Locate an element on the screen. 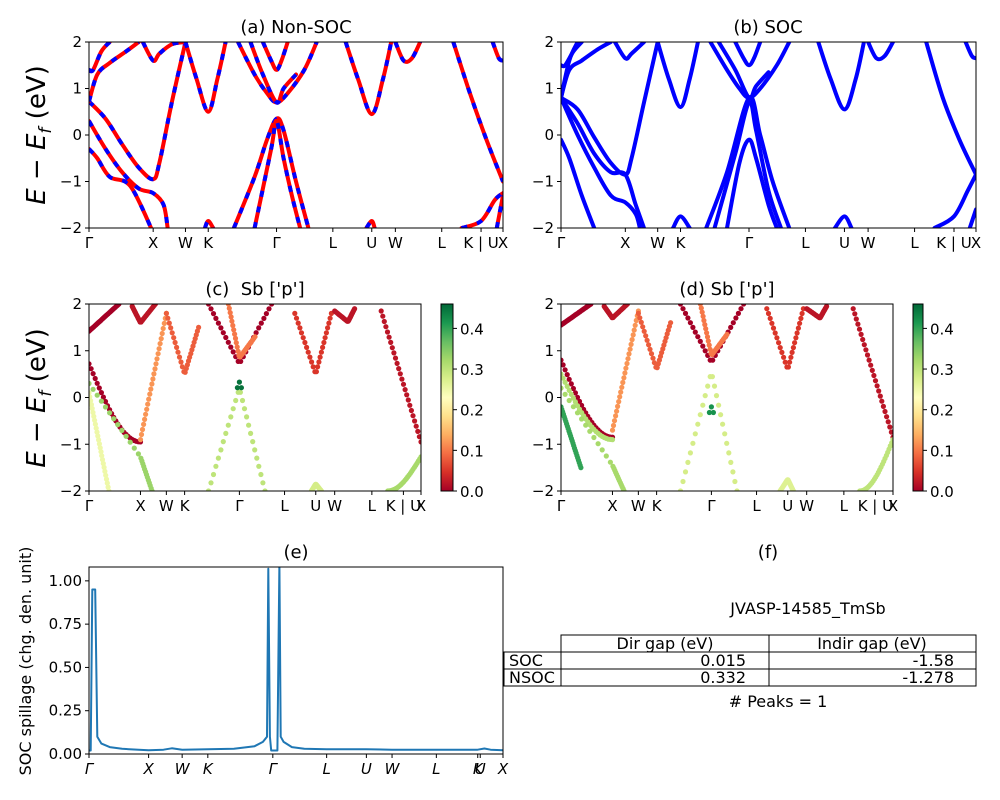 The image size is (1000, 800). x-tick-label: K is located at coordinates (478, 769).